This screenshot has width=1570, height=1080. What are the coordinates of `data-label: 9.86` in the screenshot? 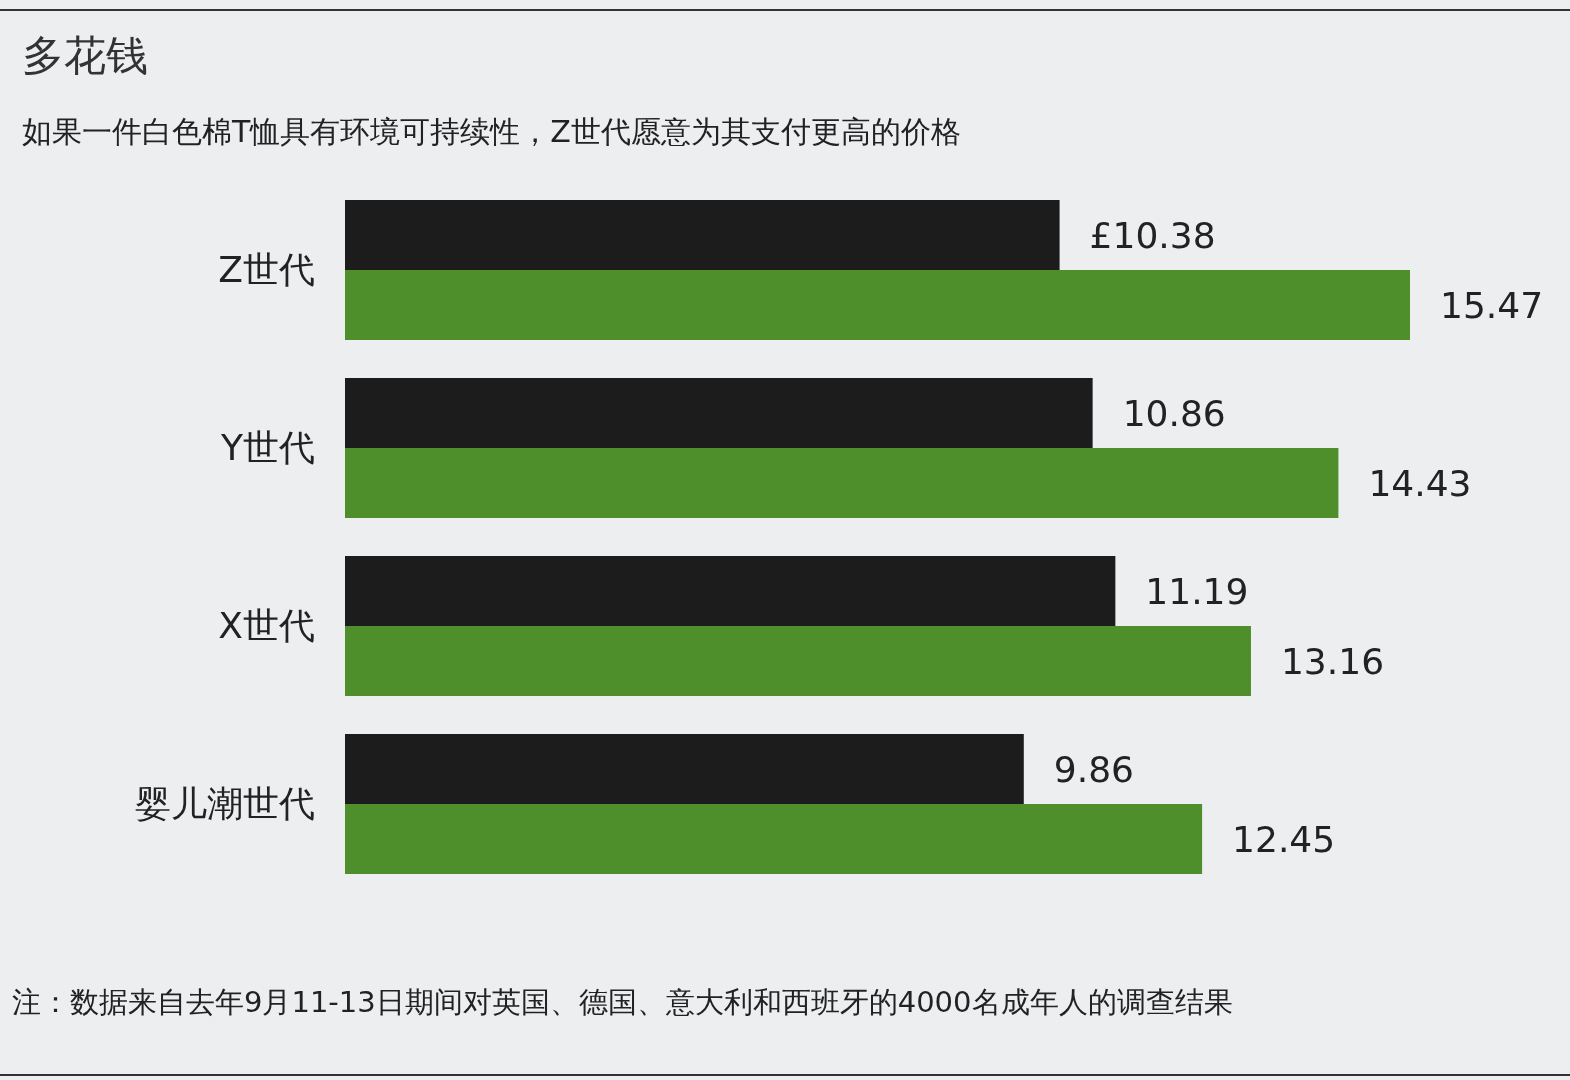 It's located at (1093, 769).